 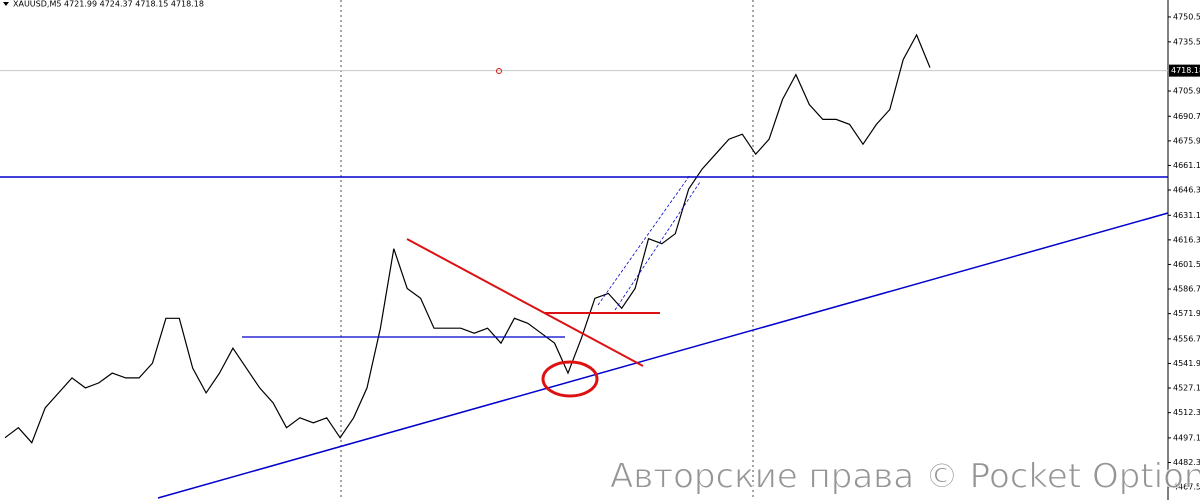 What do you see at coordinates (1186, 487) in the screenshot?
I see `y-tick-label: 4467.50` at bounding box center [1186, 487].